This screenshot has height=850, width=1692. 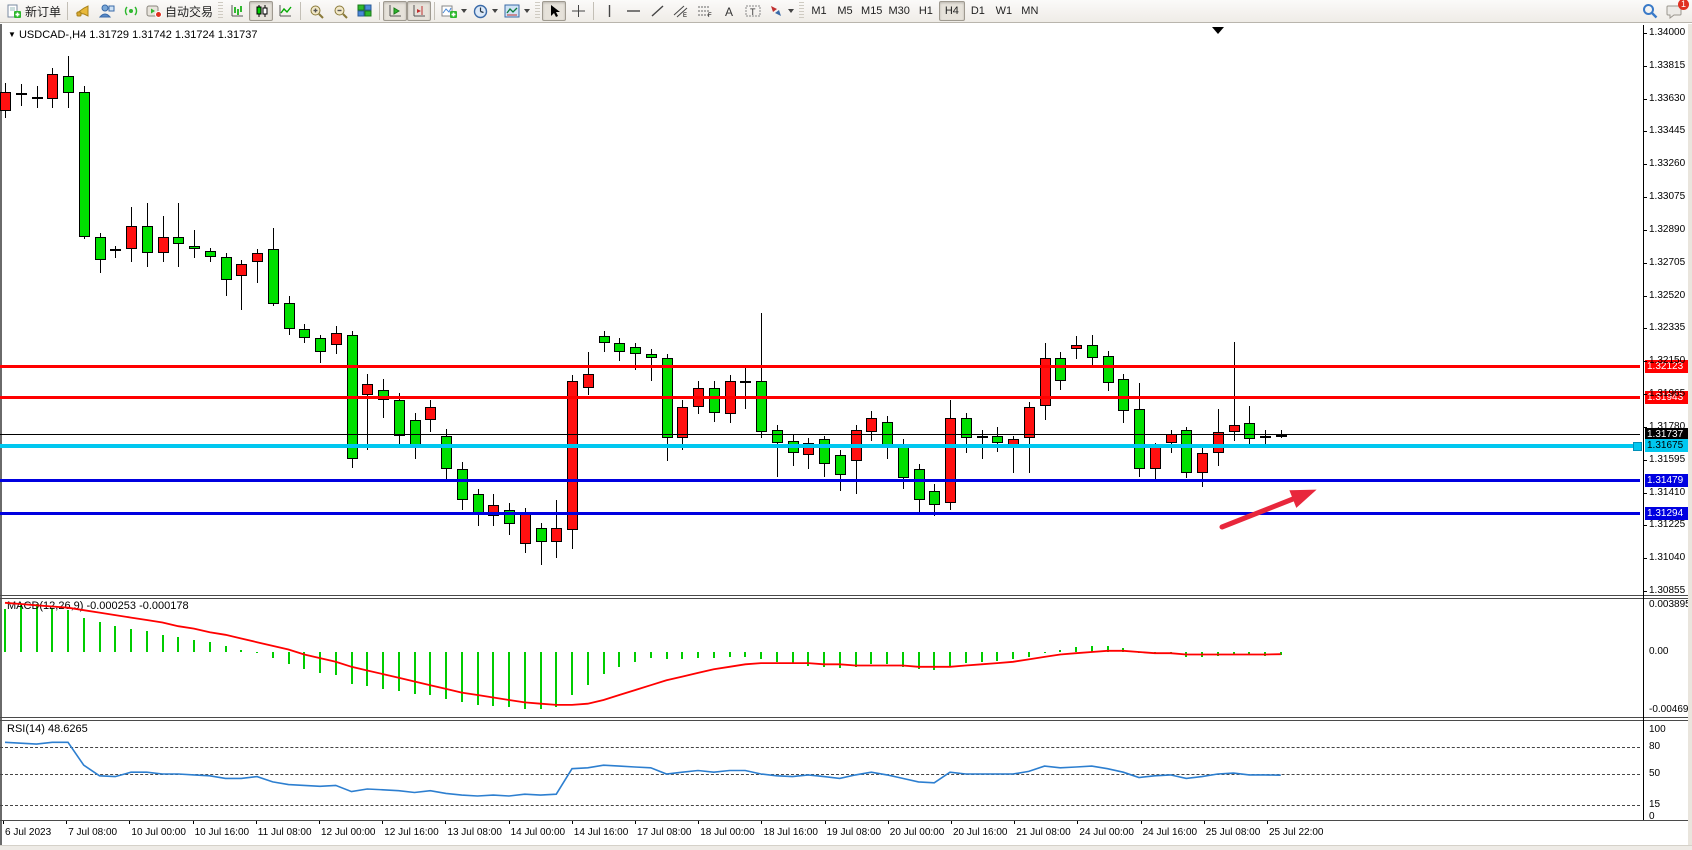 What do you see at coordinates (609, 11) in the screenshot?
I see `vertical-line-button` at bounding box center [609, 11].